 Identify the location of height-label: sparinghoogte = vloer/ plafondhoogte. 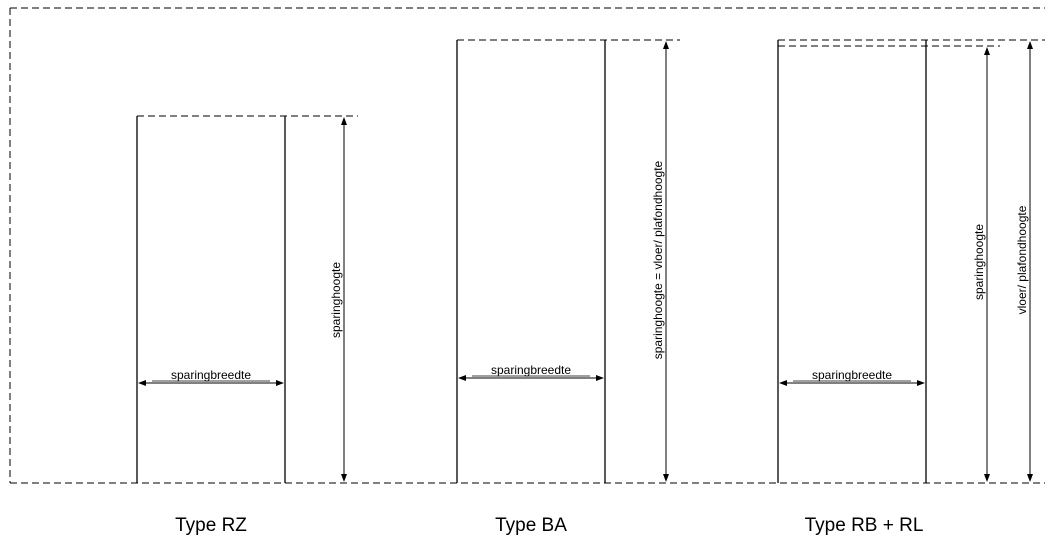
(658, 259).